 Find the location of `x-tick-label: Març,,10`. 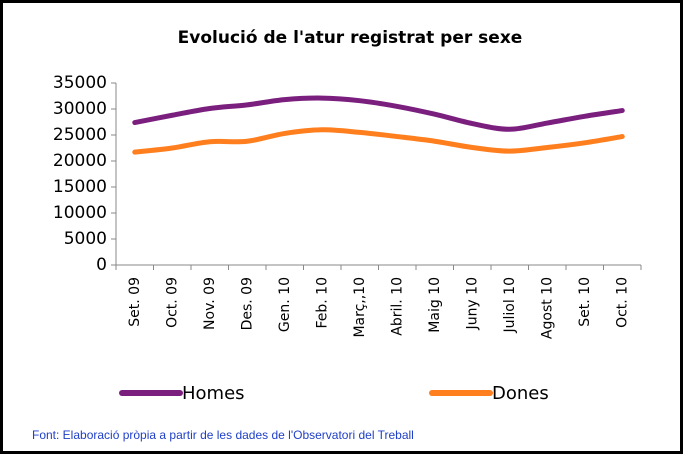

x-tick-label: Març,,10 is located at coordinates (360, 307).